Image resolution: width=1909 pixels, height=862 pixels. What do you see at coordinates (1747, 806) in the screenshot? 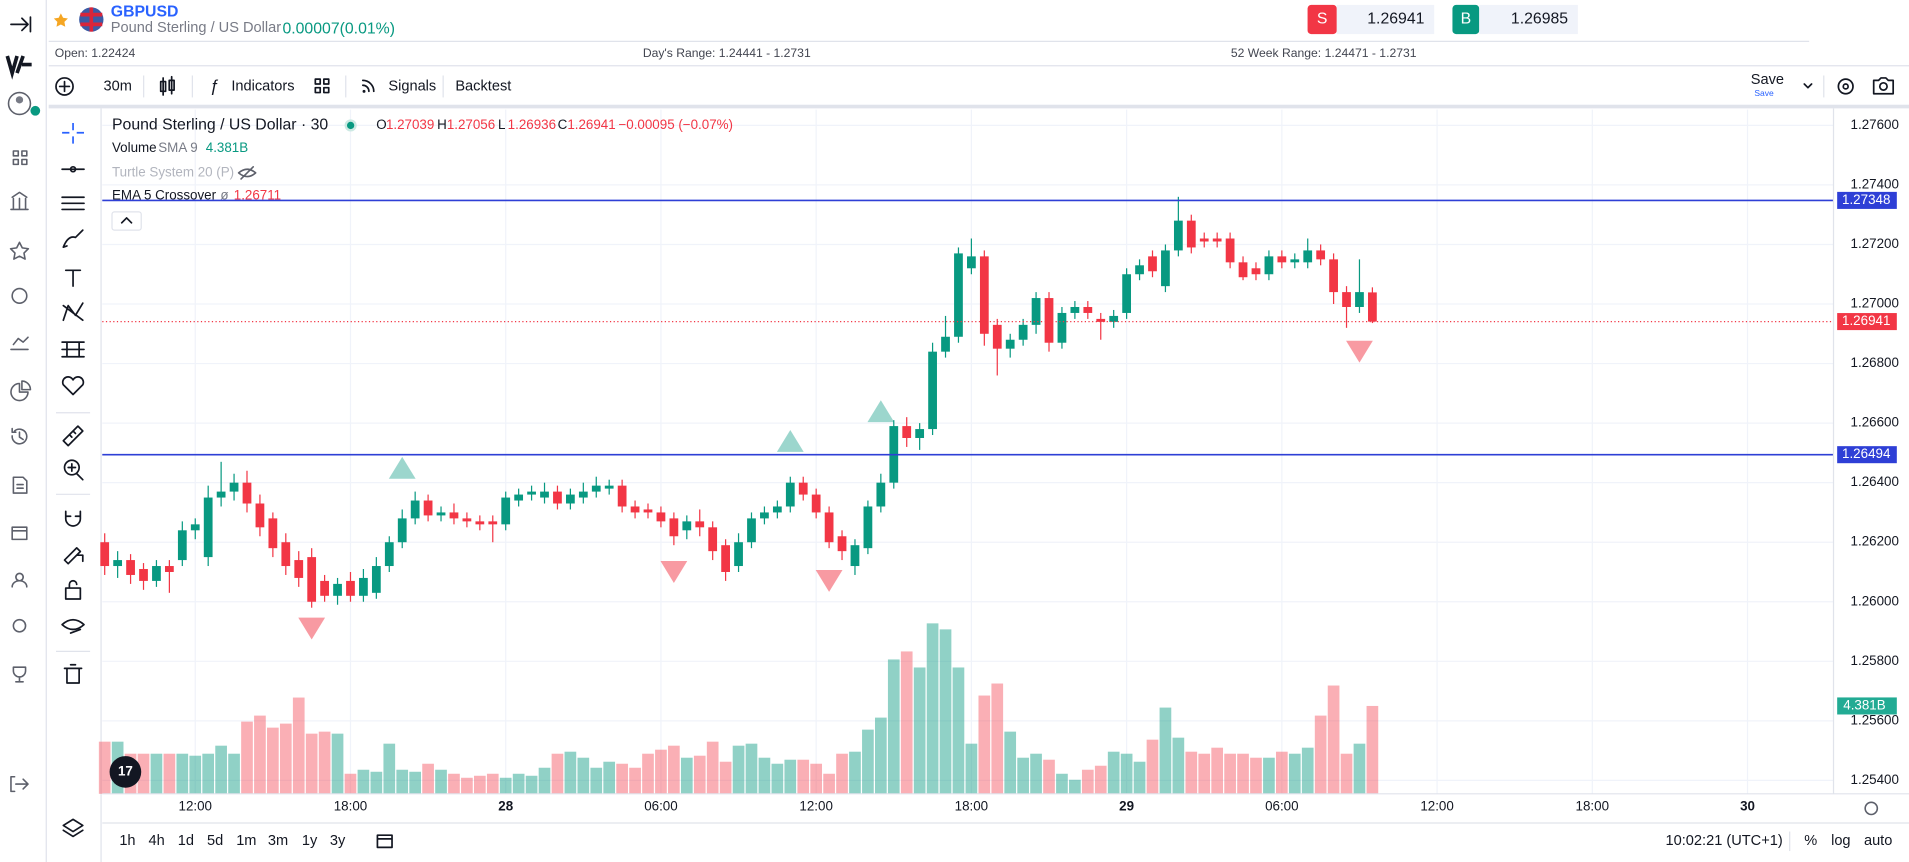
I see `x-tick-label: 30` at bounding box center [1747, 806].